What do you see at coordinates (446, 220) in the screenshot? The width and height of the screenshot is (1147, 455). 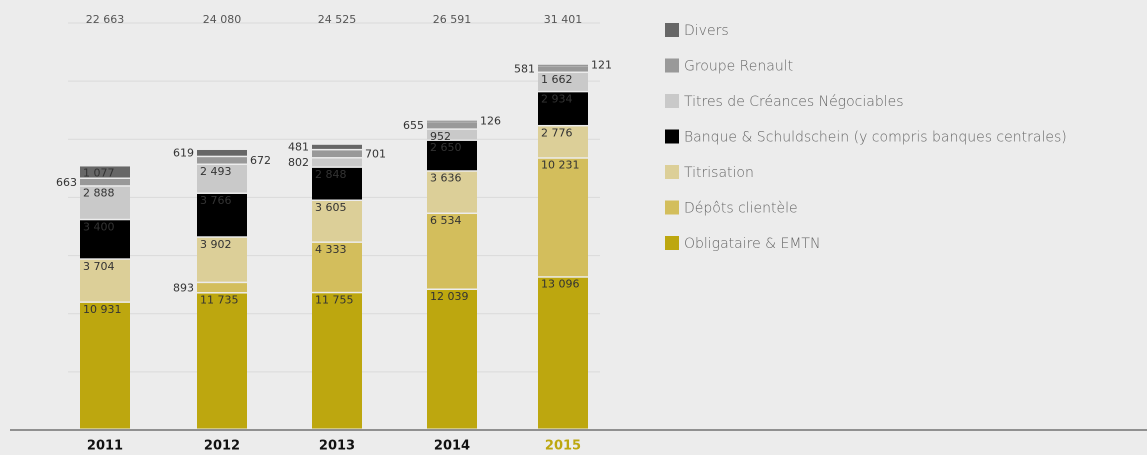 I see `value-label: 6 534` at bounding box center [446, 220].